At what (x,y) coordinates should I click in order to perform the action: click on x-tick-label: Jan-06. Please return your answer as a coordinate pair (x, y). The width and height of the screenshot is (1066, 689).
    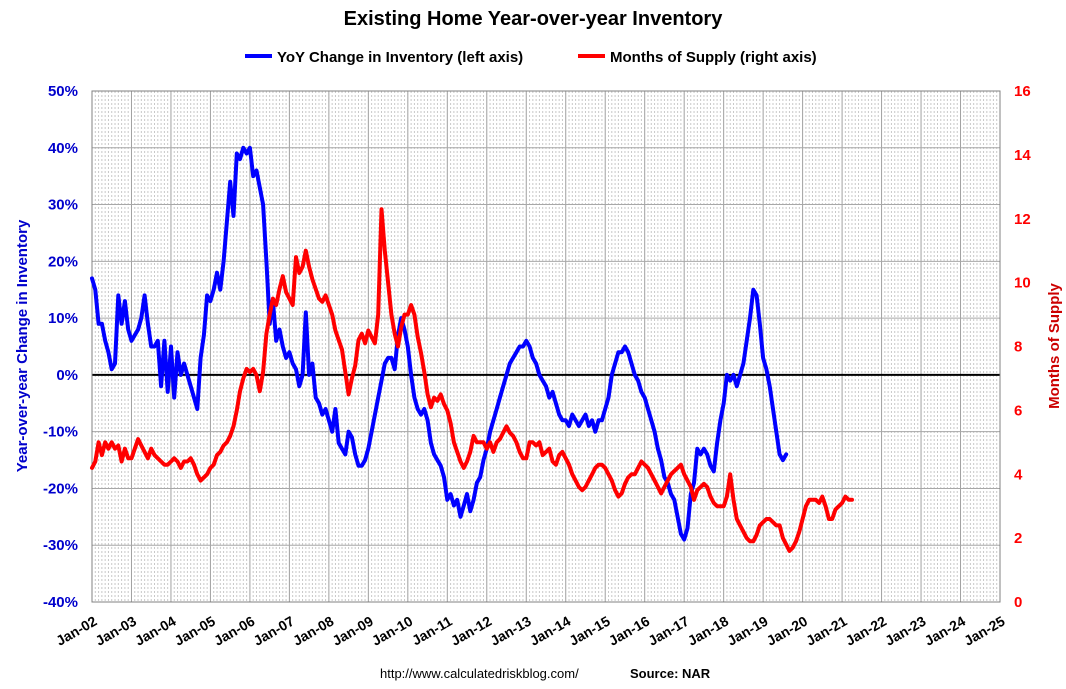
    Looking at the image, I should click on (234, 631).